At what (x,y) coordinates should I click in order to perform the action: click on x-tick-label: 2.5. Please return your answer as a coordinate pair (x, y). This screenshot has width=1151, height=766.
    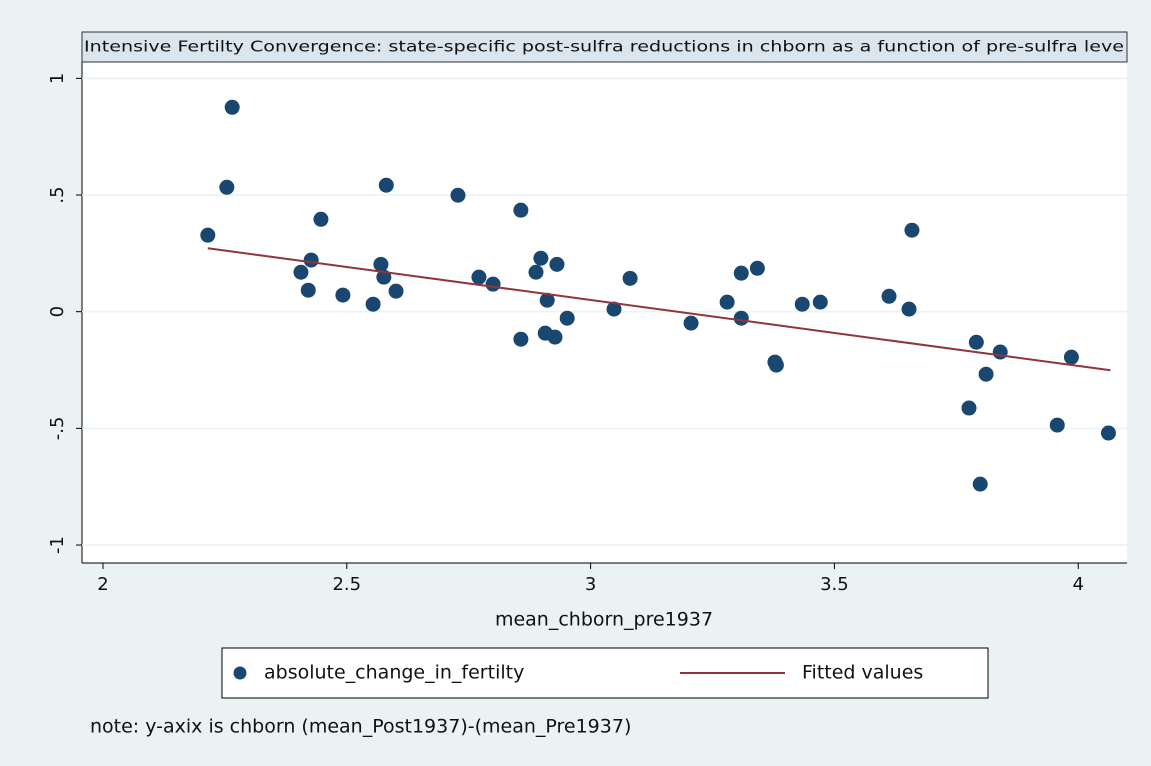
    Looking at the image, I should click on (346, 584).